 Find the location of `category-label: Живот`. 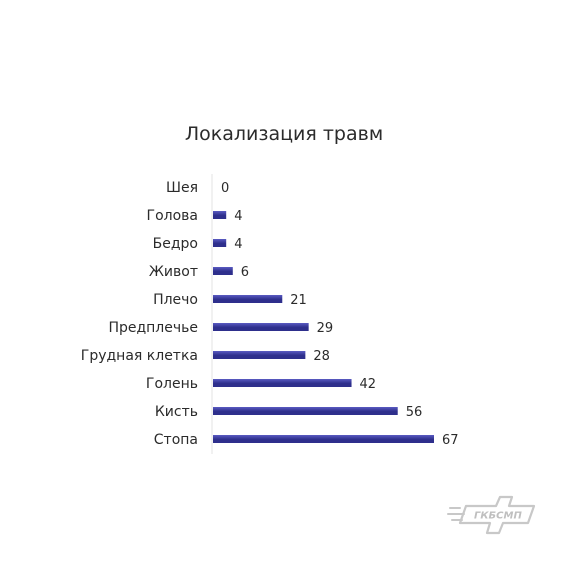

category-label: Живот is located at coordinates (173, 272).